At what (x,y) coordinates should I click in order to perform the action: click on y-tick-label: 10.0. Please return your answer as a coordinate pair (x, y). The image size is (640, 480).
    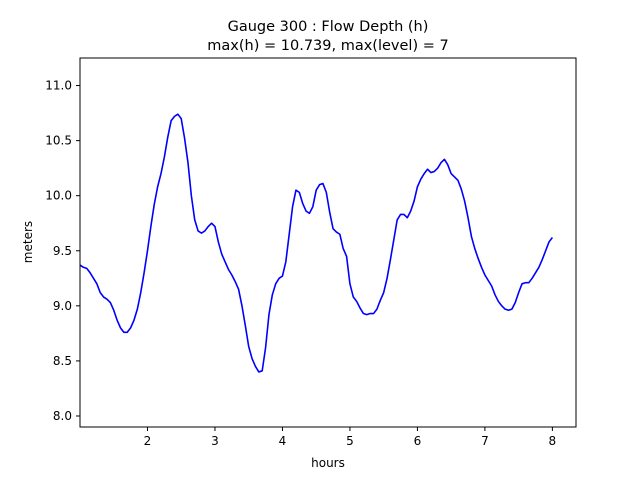
    Looking at the image, I should click on (58, 196).